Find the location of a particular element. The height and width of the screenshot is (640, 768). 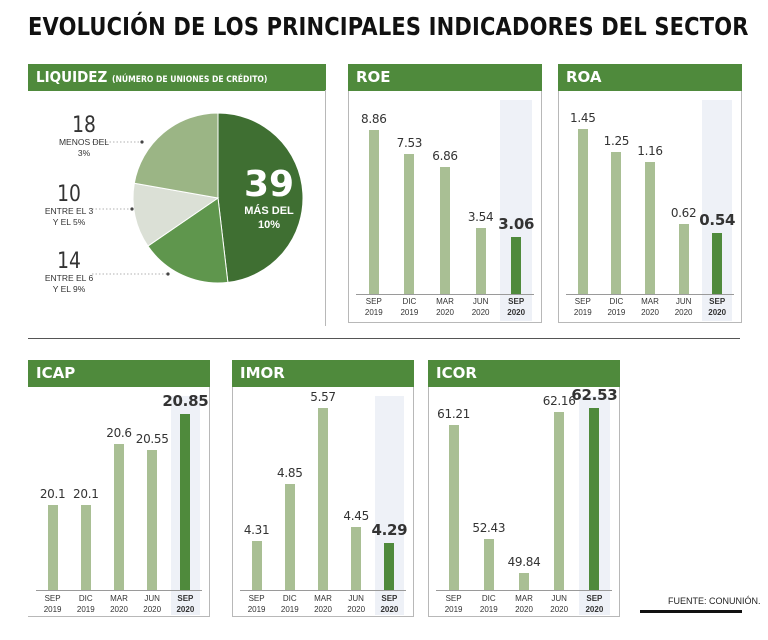

icor-value-label: 62.53 is located at coordinates (594, 394).